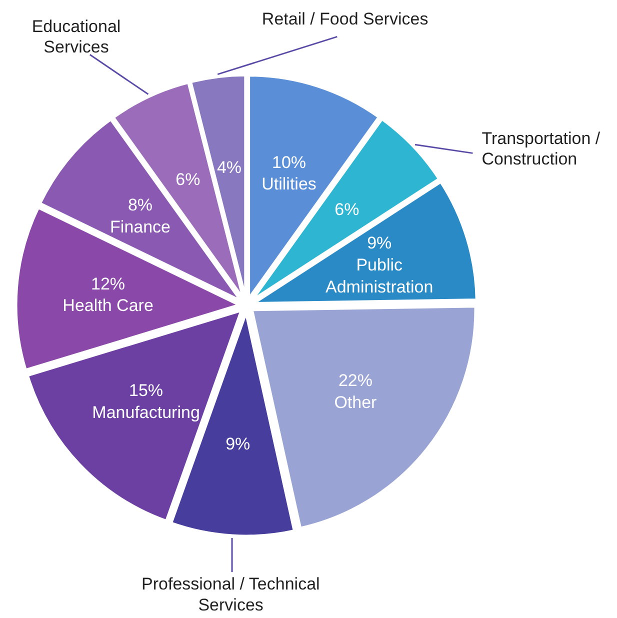 This screenshot has width=617, height=618. I want to click on data-label: 22%, so click(355, 380).